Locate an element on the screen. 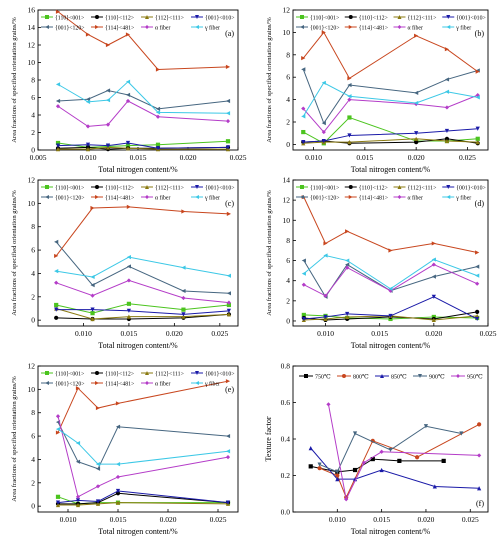 This screenshot has width=498, height=550. legend-label: α fiber is located at coordinates (162, 383).